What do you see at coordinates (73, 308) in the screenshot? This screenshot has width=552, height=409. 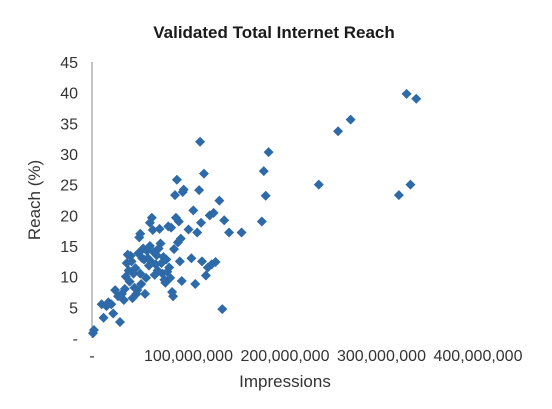 I see `y-tick-label: 5` at bounding box center [73, 308].